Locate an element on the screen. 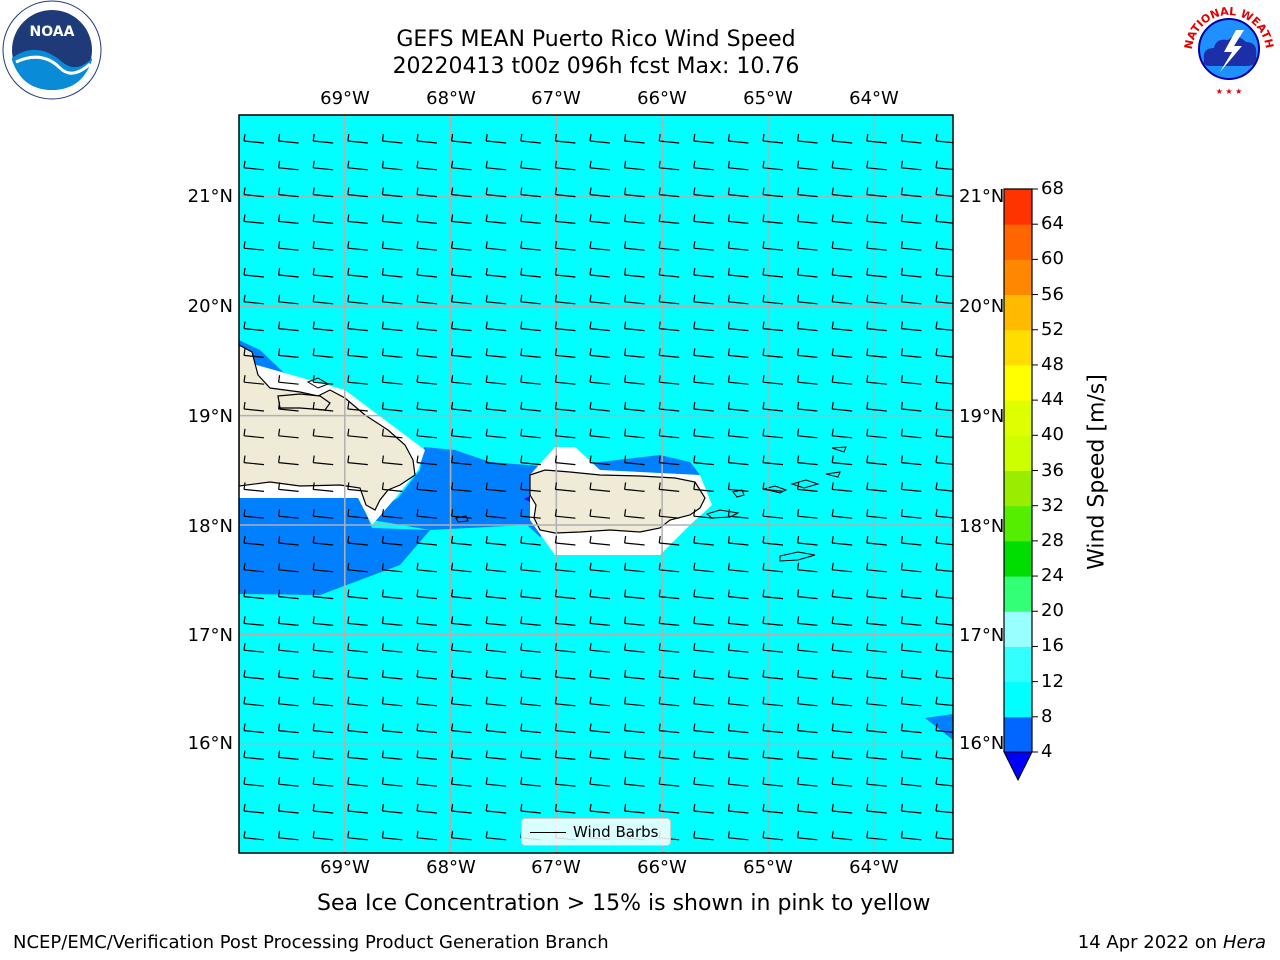  colorbar-segment is located at coordinates (1018, 277).